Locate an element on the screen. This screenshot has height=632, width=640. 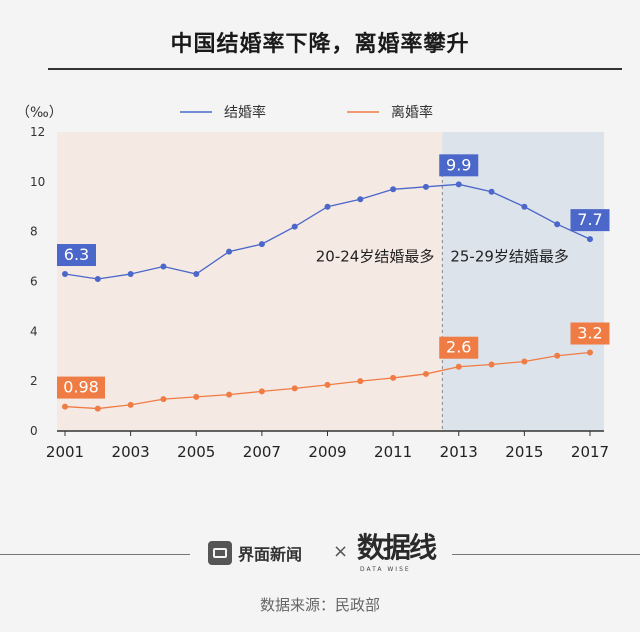
value-label-text: 2.6 is located at coordinates (458, 347).